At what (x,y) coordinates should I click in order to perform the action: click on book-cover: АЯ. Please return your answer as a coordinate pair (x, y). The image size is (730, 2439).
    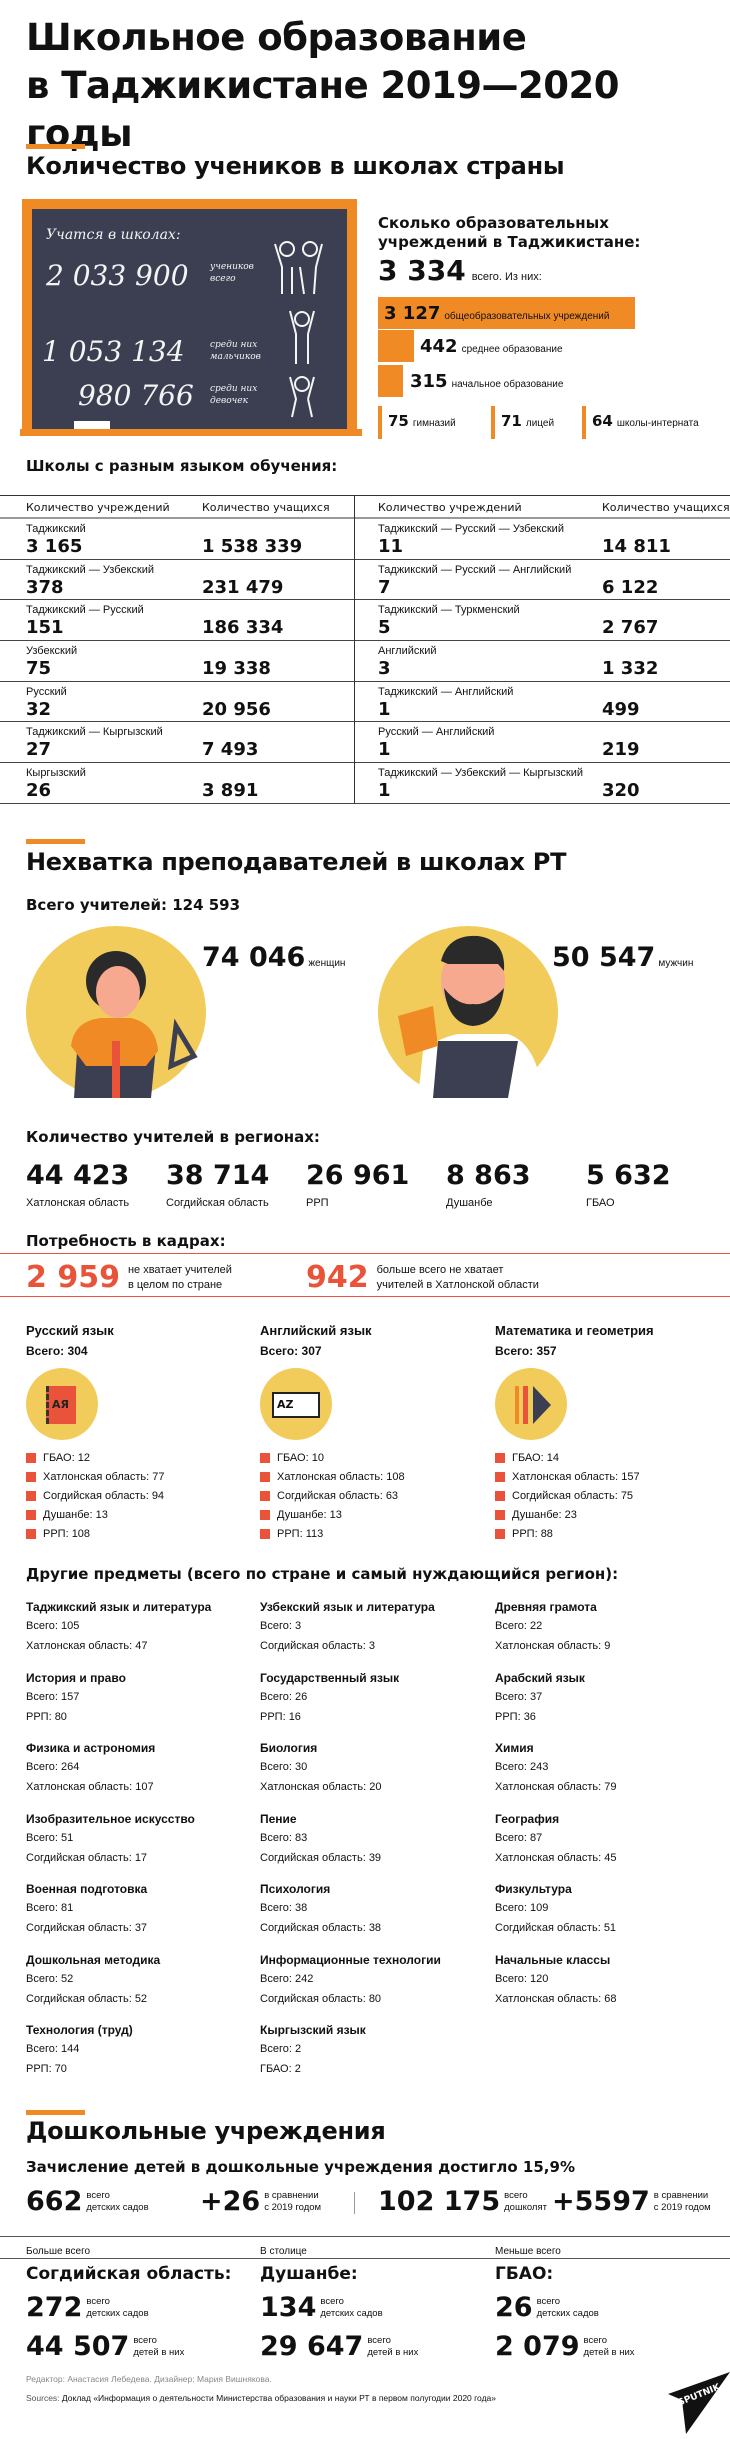
    Looking at the image, I should click on (61, 1405).